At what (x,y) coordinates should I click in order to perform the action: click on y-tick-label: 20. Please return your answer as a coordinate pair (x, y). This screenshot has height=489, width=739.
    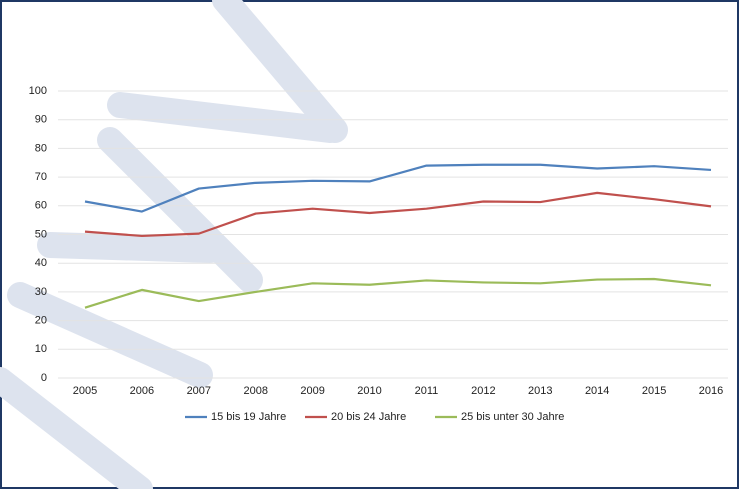
    Looking at the image, I should click on (41, 321).